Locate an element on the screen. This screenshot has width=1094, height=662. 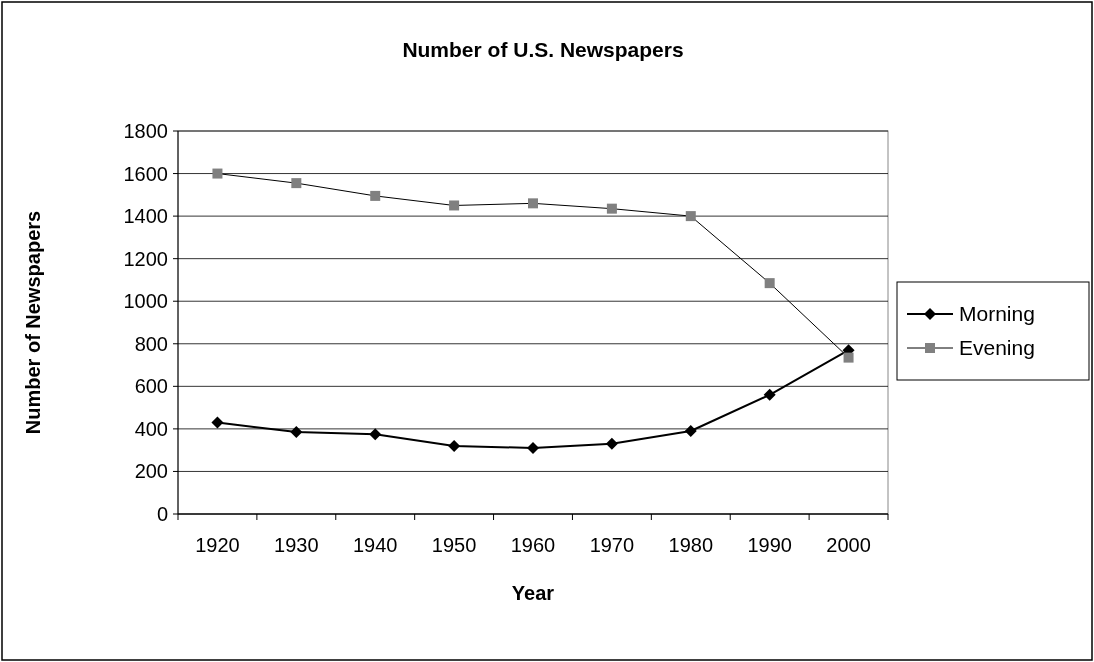
x-tick-label: 1940 is located at coordinates (375, 545).